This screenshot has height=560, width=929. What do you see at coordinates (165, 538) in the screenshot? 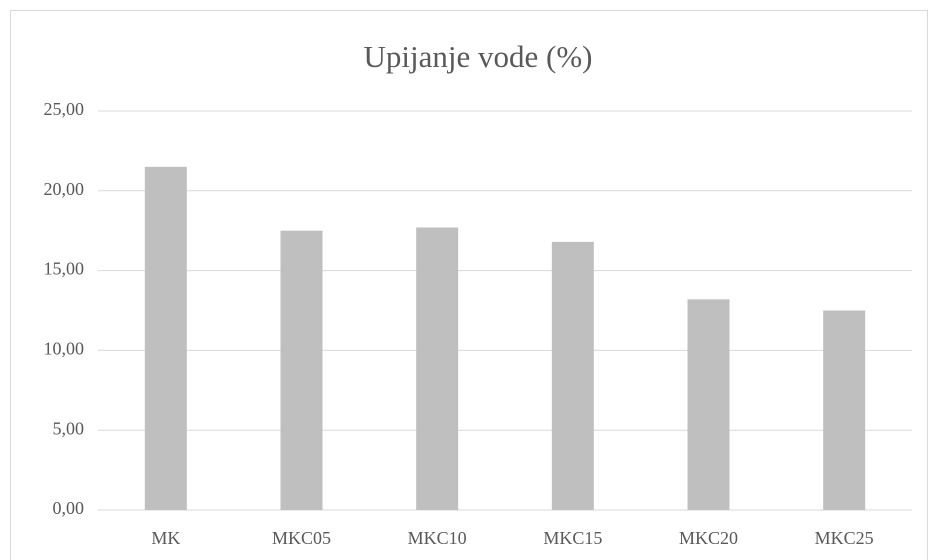
I see `x-tick-label: MK` at bounding box center [165, 538].